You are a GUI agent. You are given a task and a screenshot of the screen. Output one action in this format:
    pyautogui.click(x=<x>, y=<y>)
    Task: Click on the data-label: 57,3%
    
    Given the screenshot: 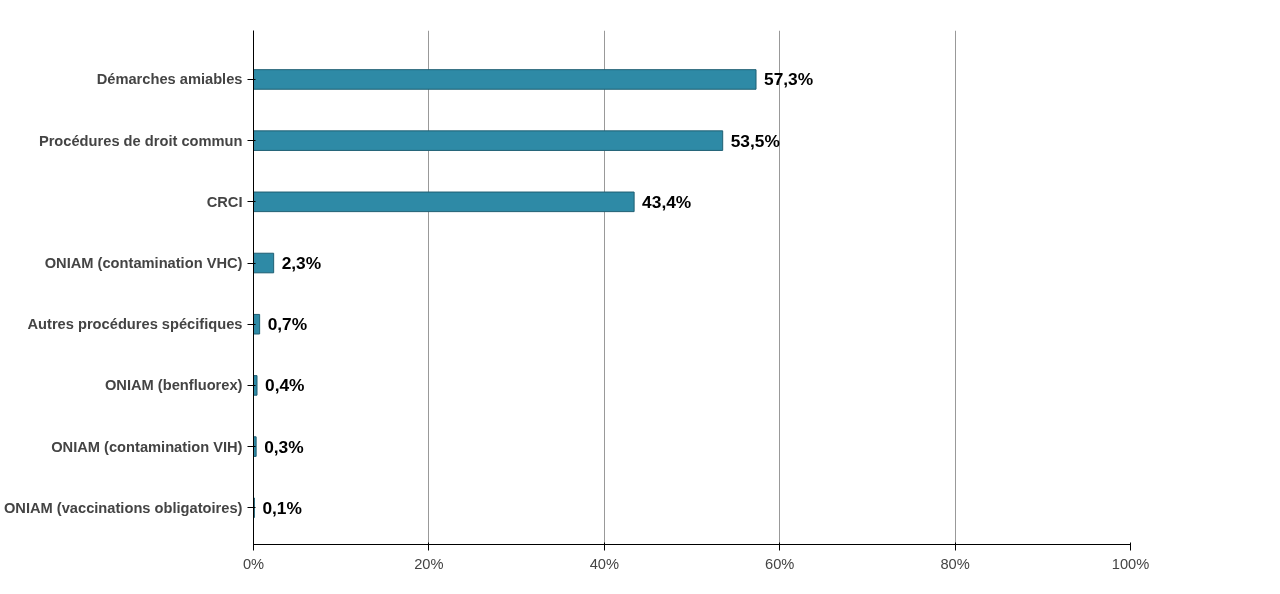 What is the action you would take?
    pyautogui.click(x=789, y=79)
    